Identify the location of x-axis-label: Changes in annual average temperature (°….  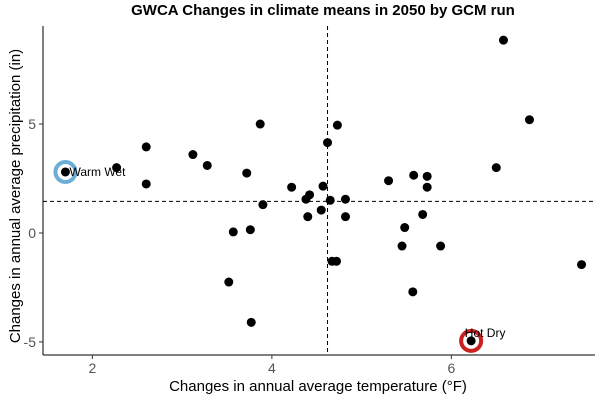
(318, 386).